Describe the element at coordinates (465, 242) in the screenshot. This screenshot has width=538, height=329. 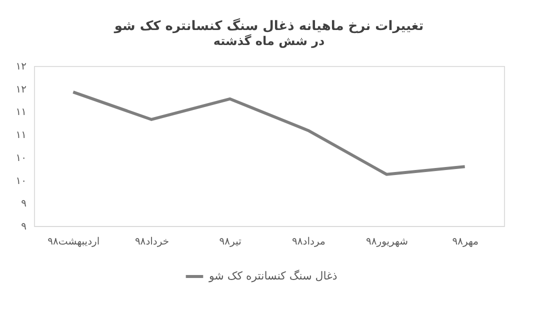
I see `x-tick-label: مهر۹۸` at that location.